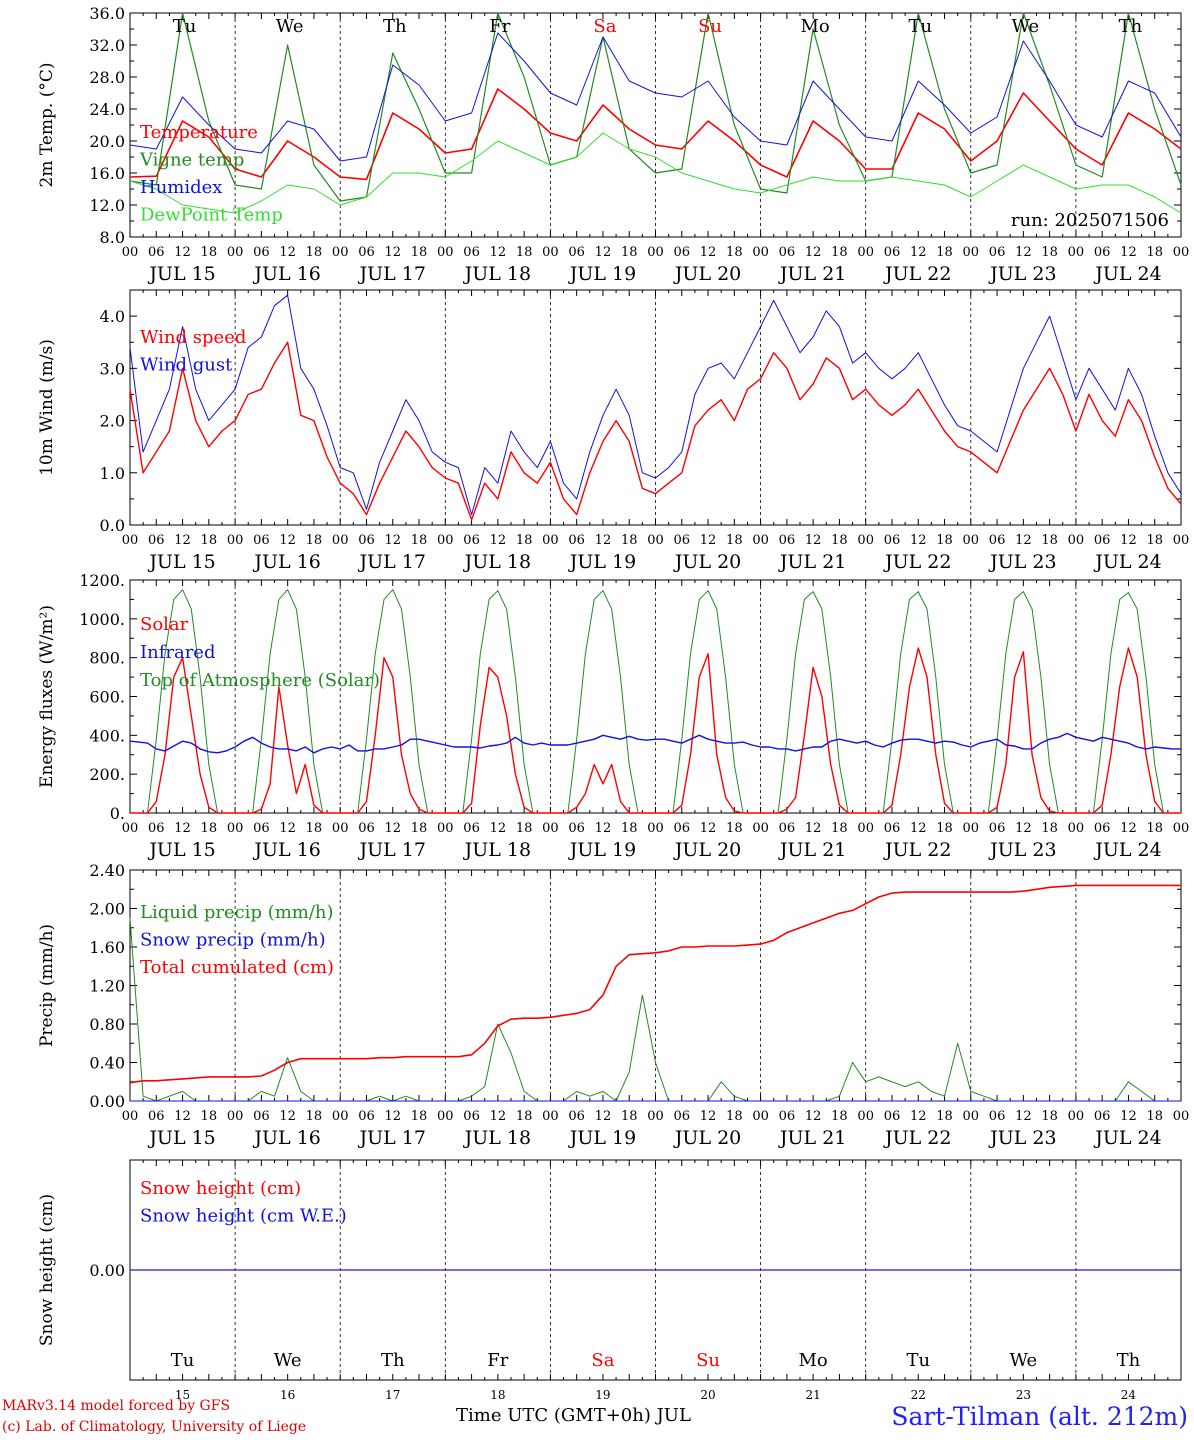 This screenshot has height=1440, width=1194. Describe the element at coordinates (710, 26) in the screenshot. I see `weekday-label: Su` at that location.